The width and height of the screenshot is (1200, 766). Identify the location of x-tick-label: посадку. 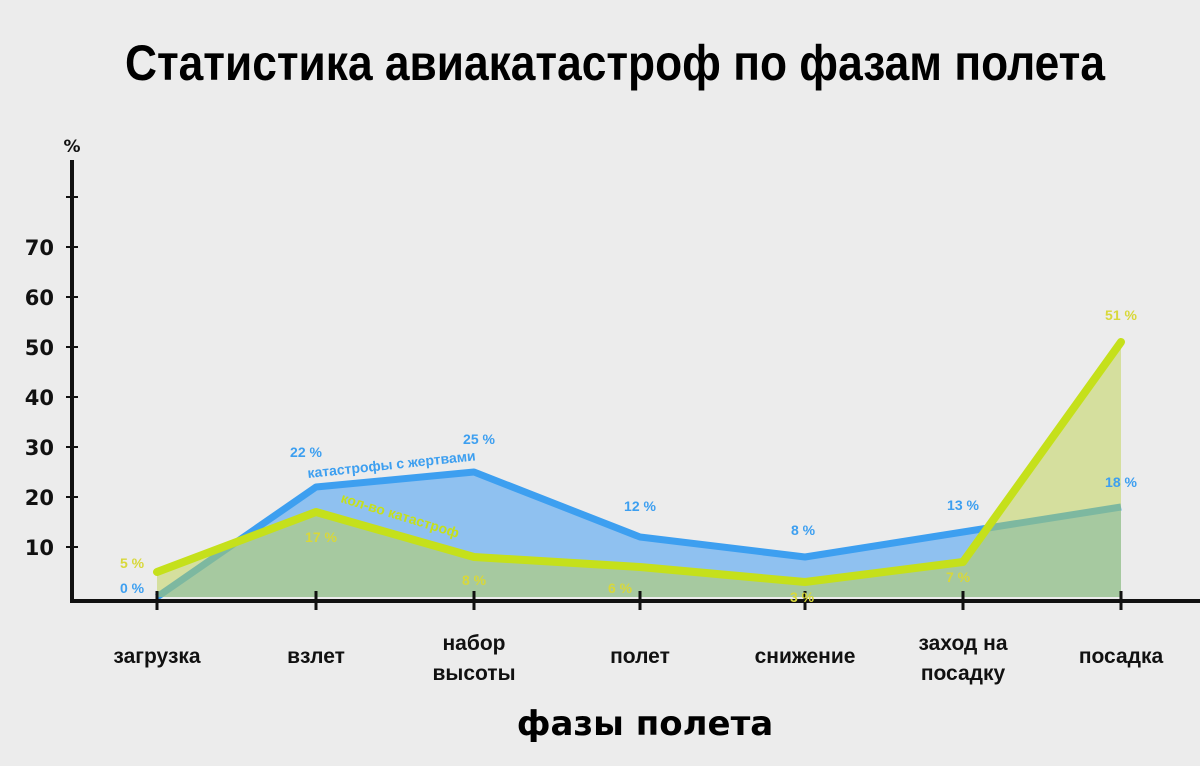
(963, 673).